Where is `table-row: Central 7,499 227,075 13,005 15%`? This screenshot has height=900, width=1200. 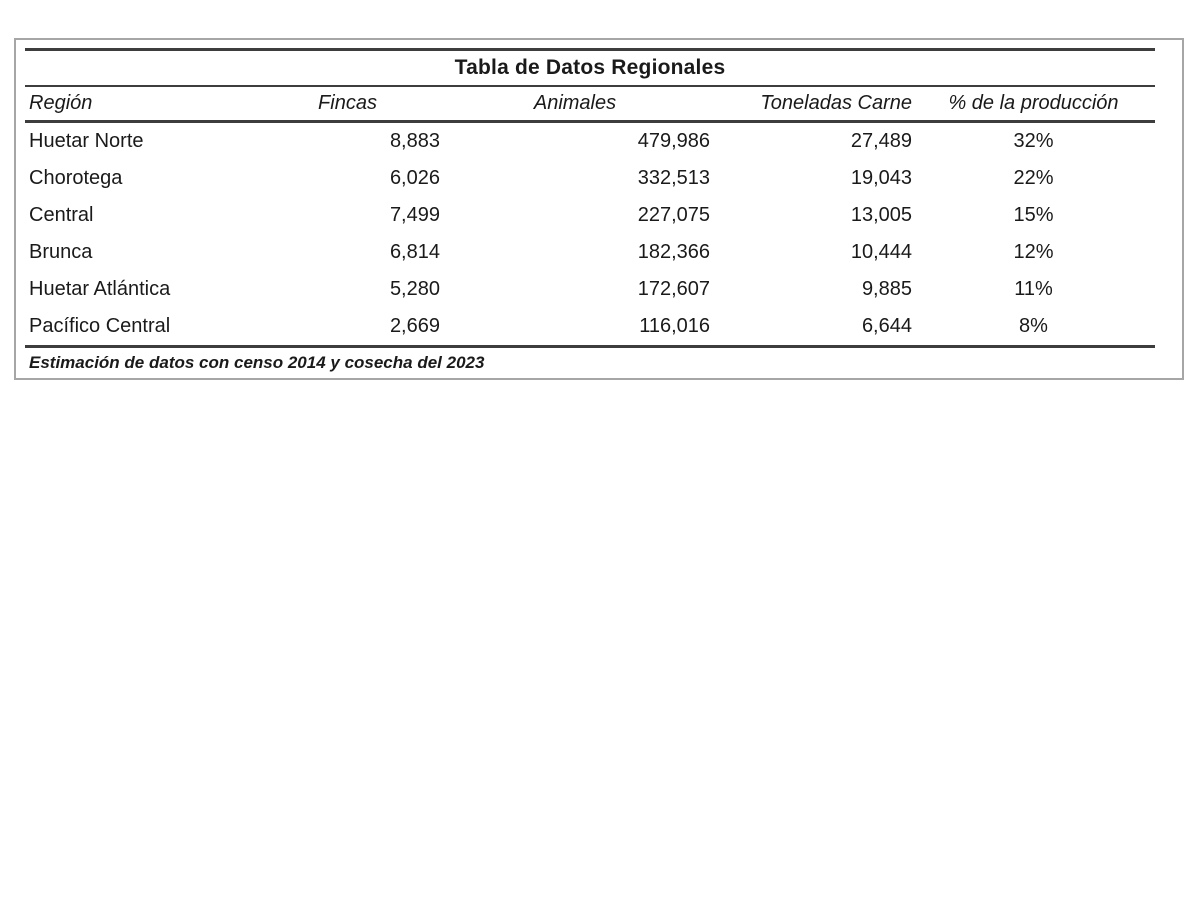
table-row: Central 7,499 227,075 13,005 15% is located at coordinates (590, 215).